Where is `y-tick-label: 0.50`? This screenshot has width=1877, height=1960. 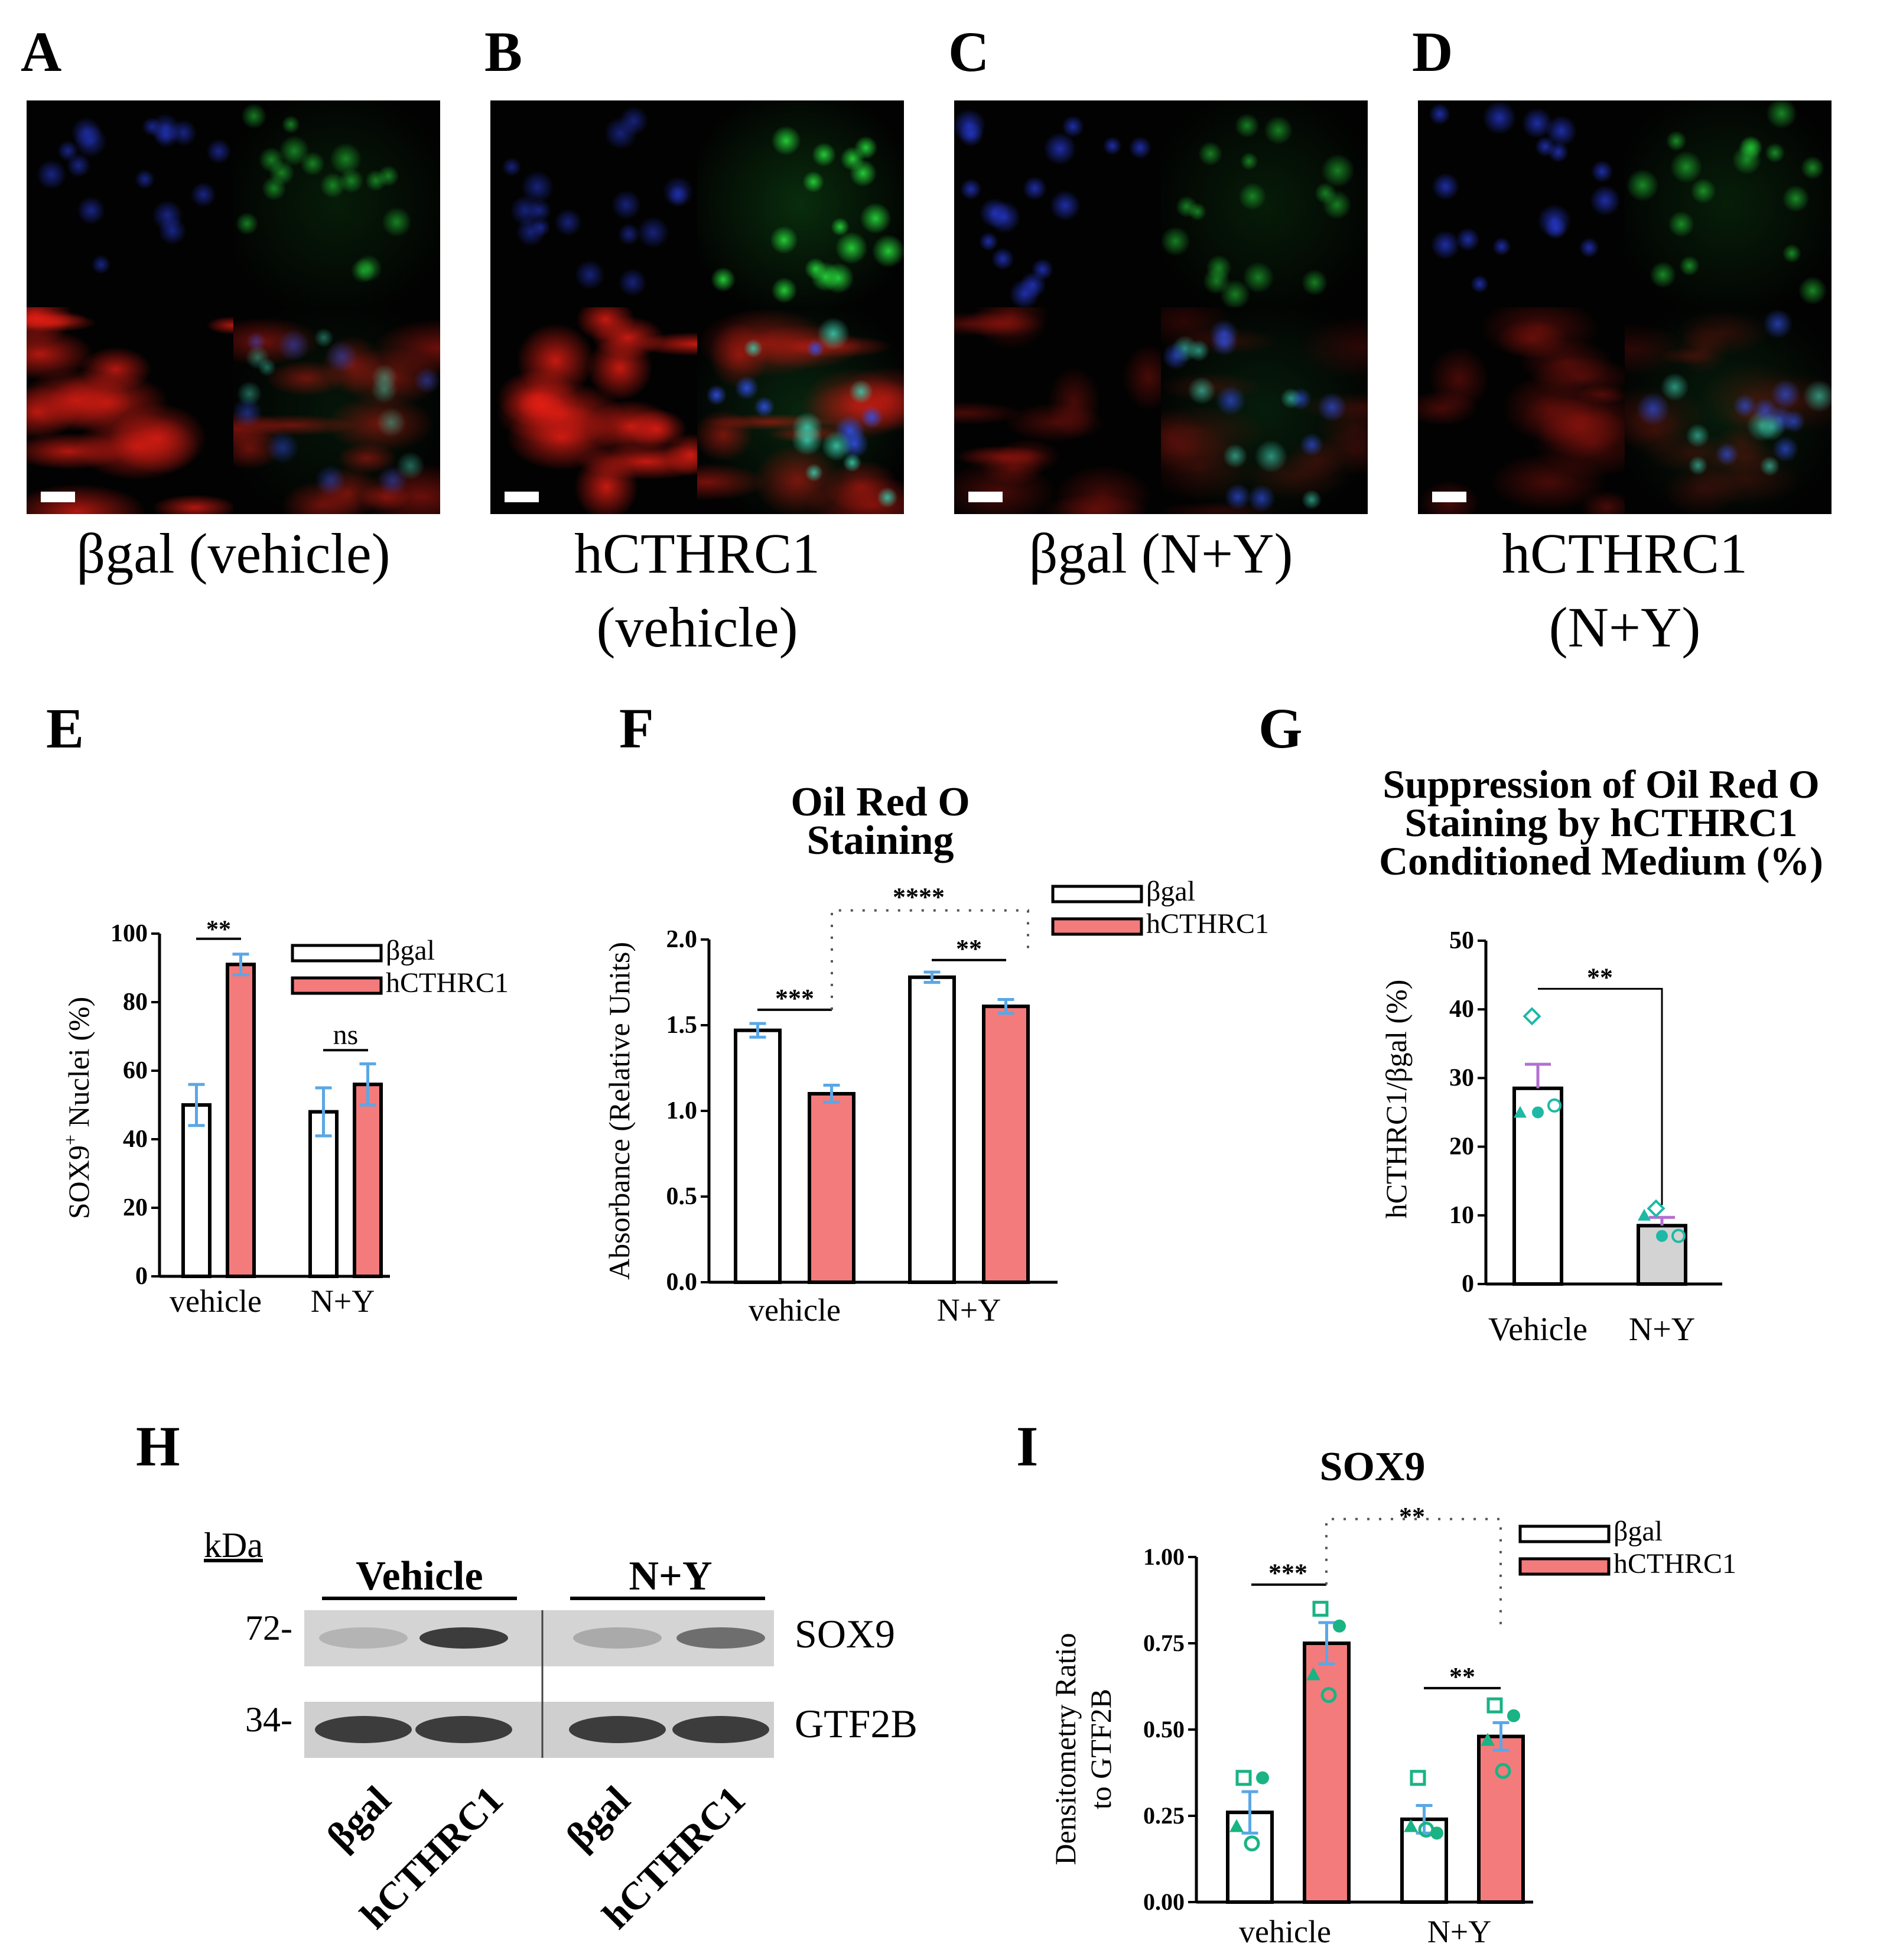
y-tick-label: 0.50 is located at coordinates (1164, 1729).